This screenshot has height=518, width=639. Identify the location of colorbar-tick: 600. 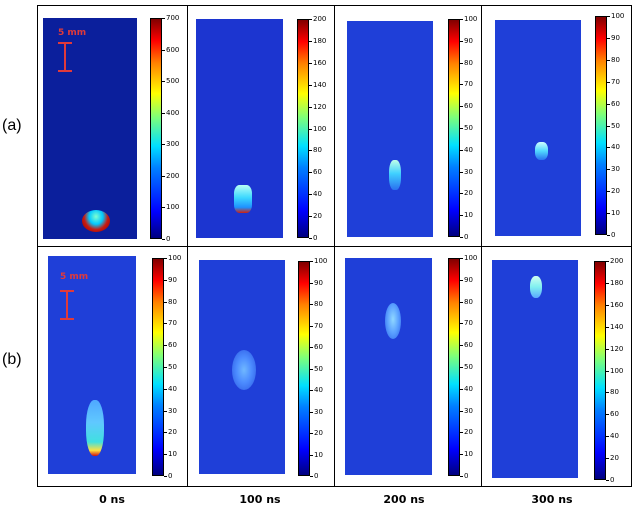
(170, 49).